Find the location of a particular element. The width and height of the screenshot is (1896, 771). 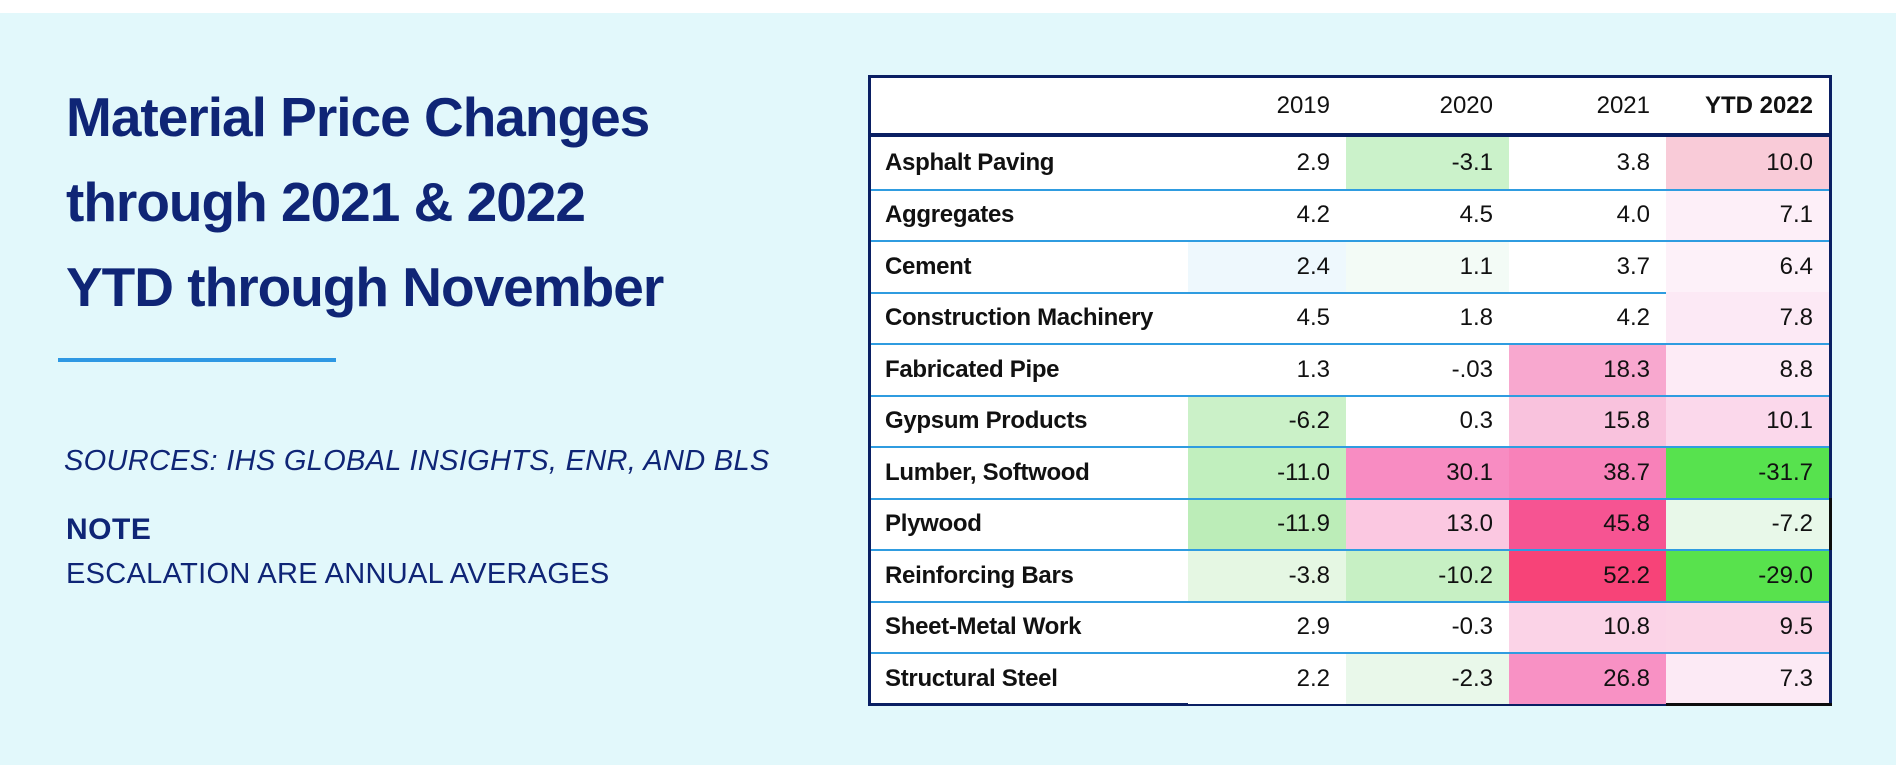

value-cell: 10.8 is located at coordinates (1587, 626).